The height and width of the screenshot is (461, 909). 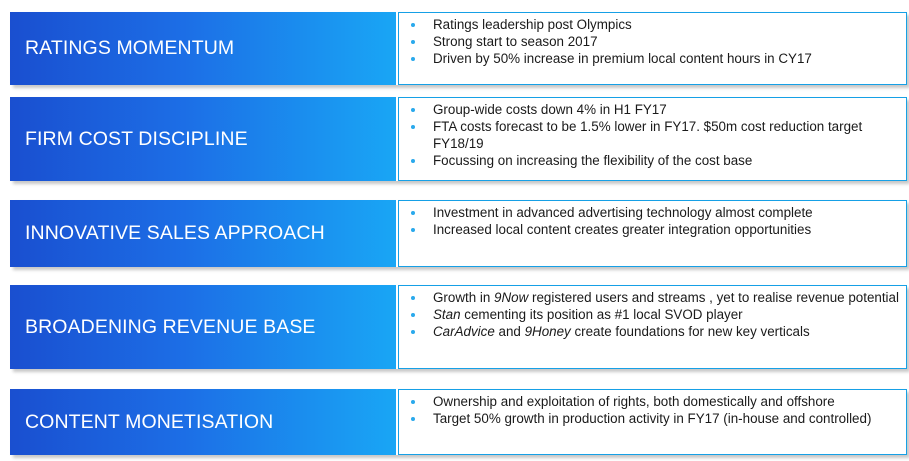 What do you see at coordinates (547, 331) in the screenshot?
I see `bullet-text-italic: 9Honey` at bounding box center [547, 331].